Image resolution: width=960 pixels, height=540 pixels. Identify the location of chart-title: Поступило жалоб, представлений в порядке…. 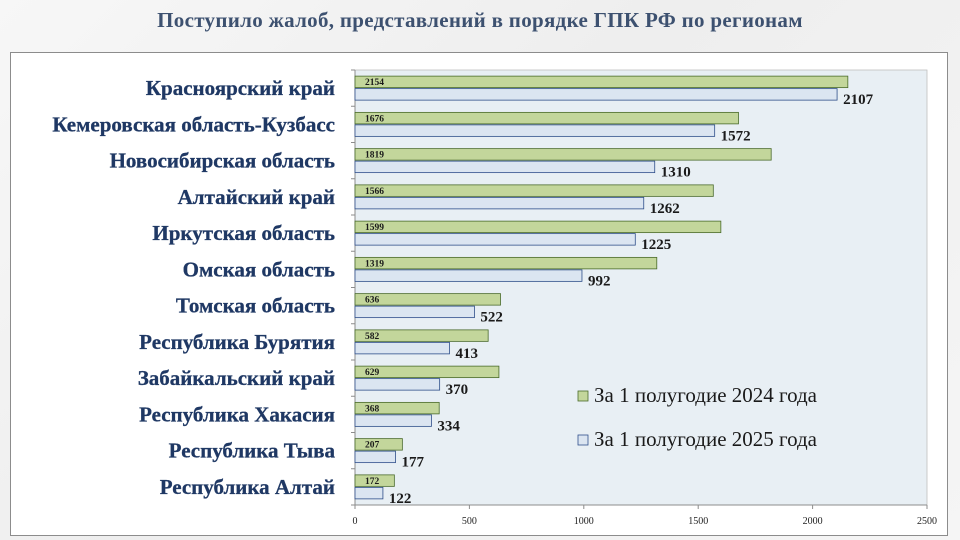
(480, 20).